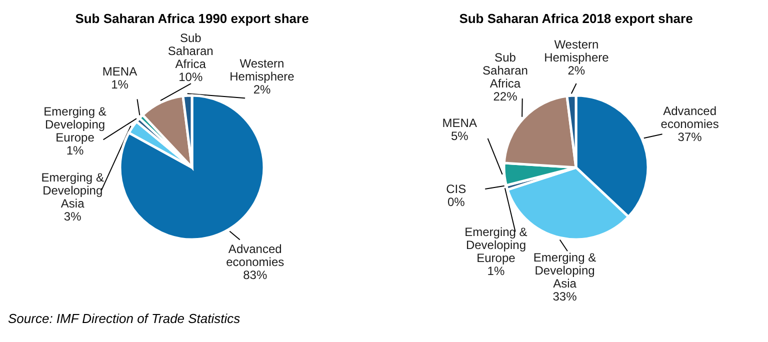 The width and height of the screenshot is (768, 342). What do you see at coordinates (190, 77) in the screenshot?
I see `data-label: 10%` at bounding box center [190, 77].